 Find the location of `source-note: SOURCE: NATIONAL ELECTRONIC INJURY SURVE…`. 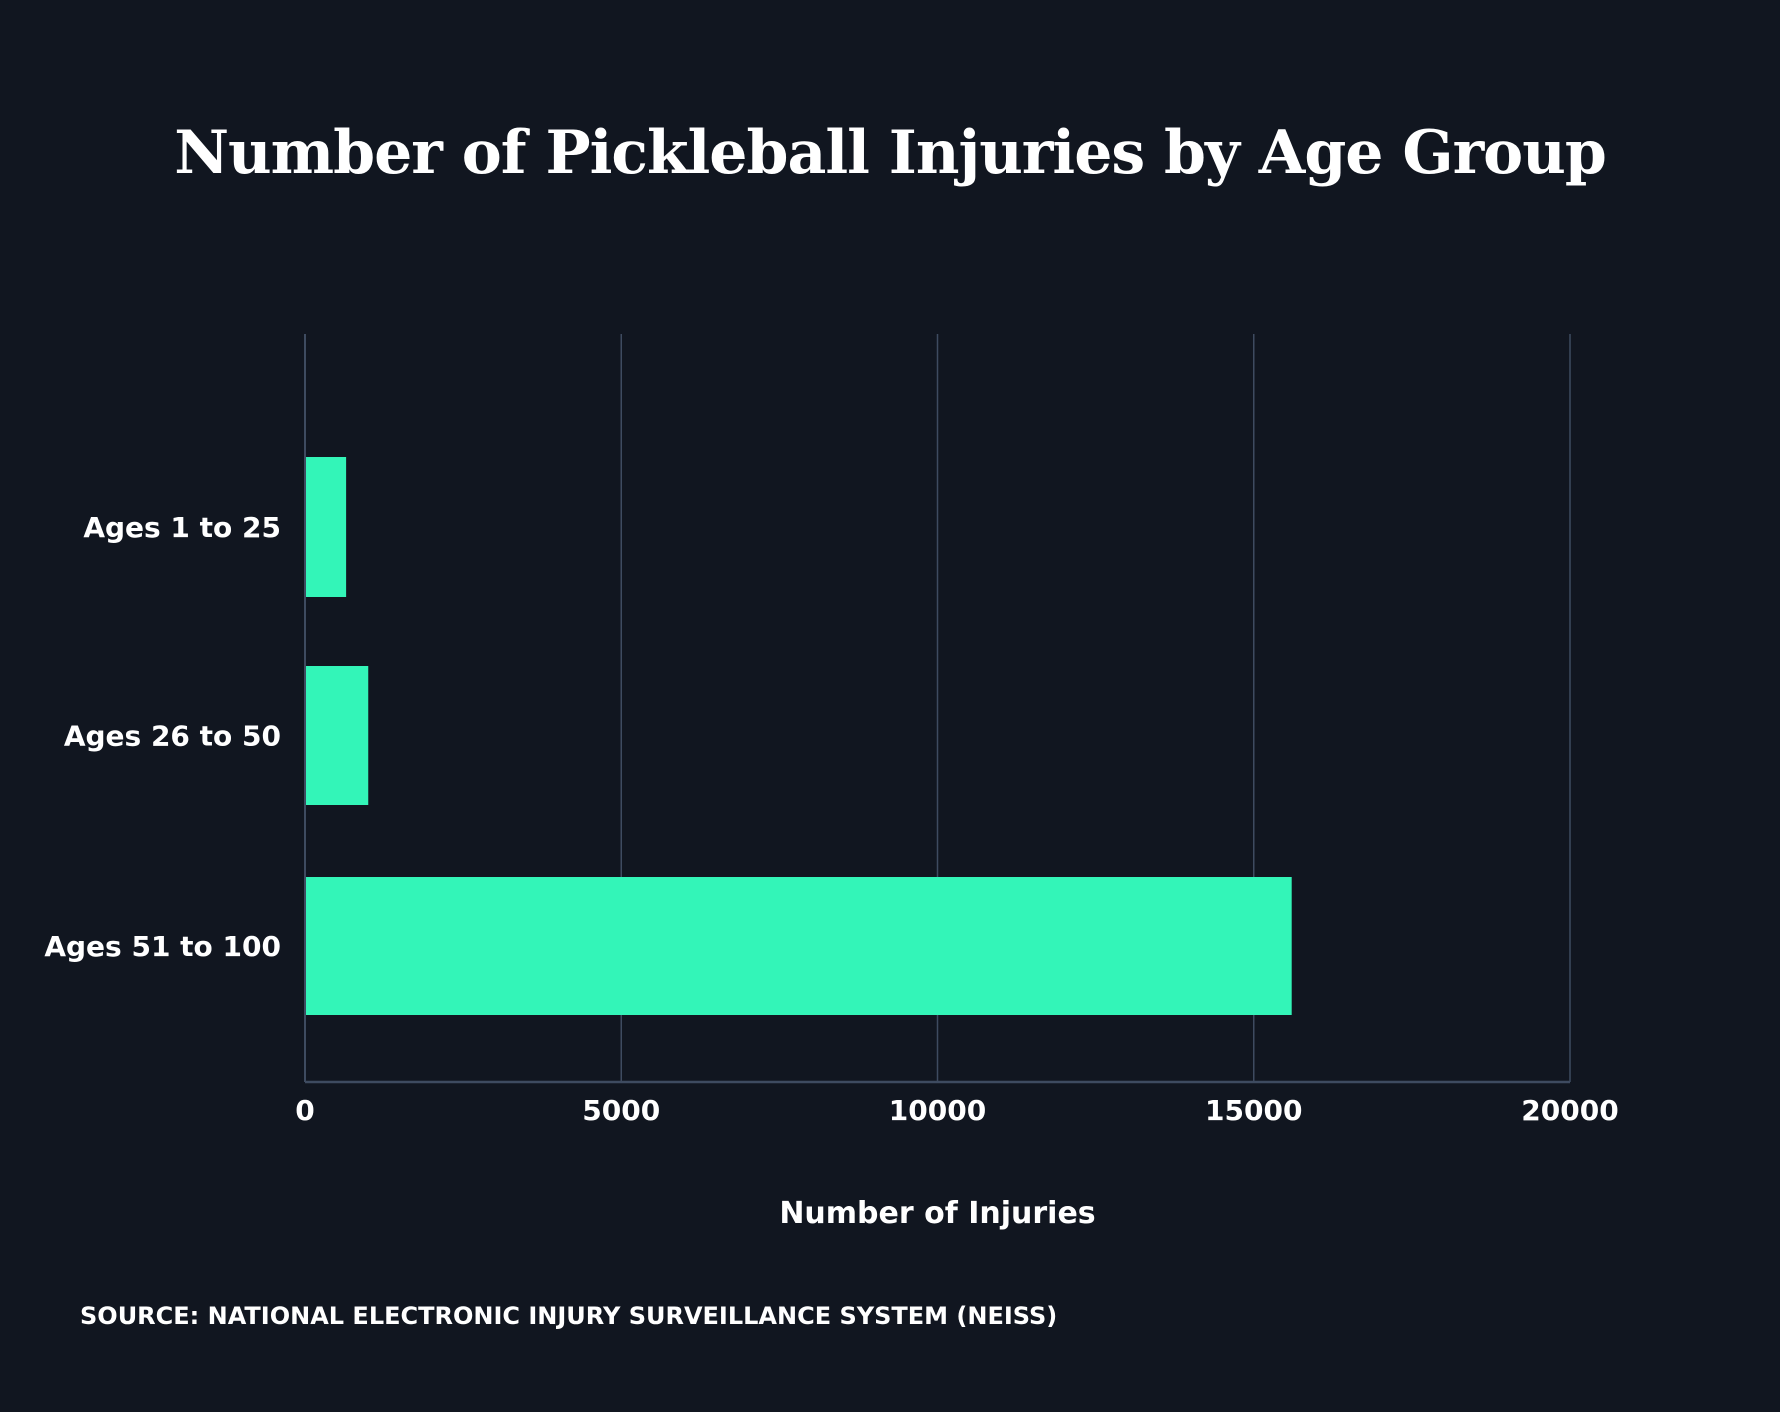

source-note: SOURCE: NATIONAL ELECTRONIC INJURY SURVE… is located at coordinates (569, 1316).